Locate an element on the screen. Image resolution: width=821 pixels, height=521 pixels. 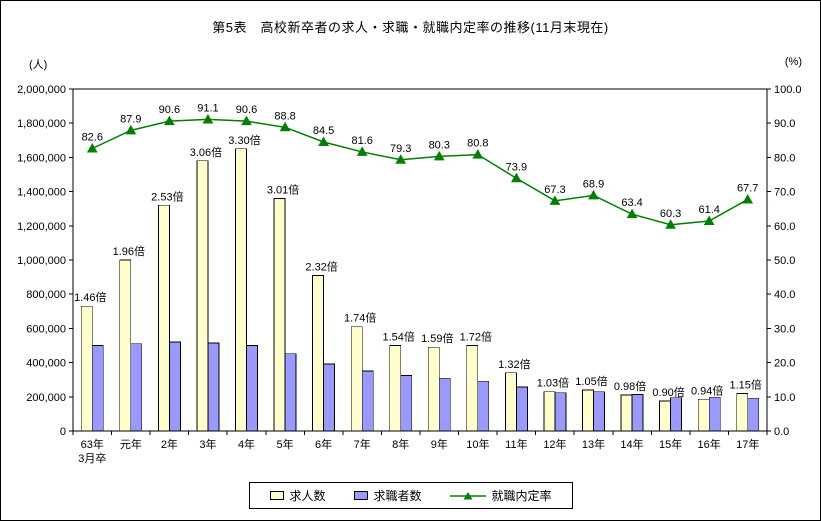
category-label: 13年 is located at coordinates (593, 444).